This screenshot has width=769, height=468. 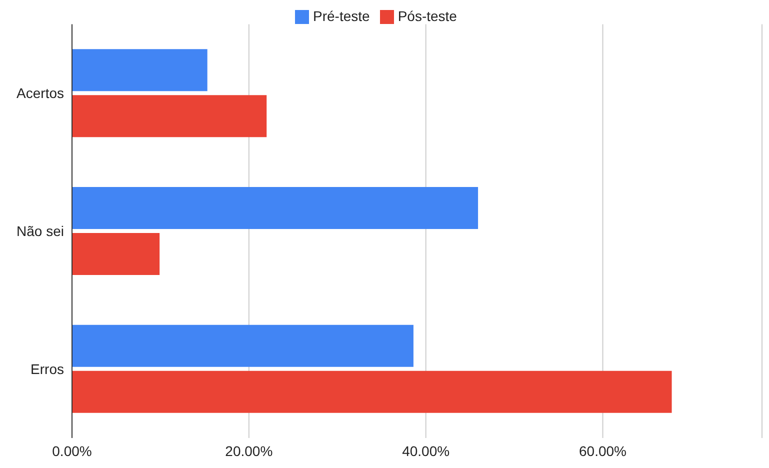 What do you see at coordinates (341, 16) in the screenshot?
I see `legend-label: Pré-teste` at bounding box center [341, 16].